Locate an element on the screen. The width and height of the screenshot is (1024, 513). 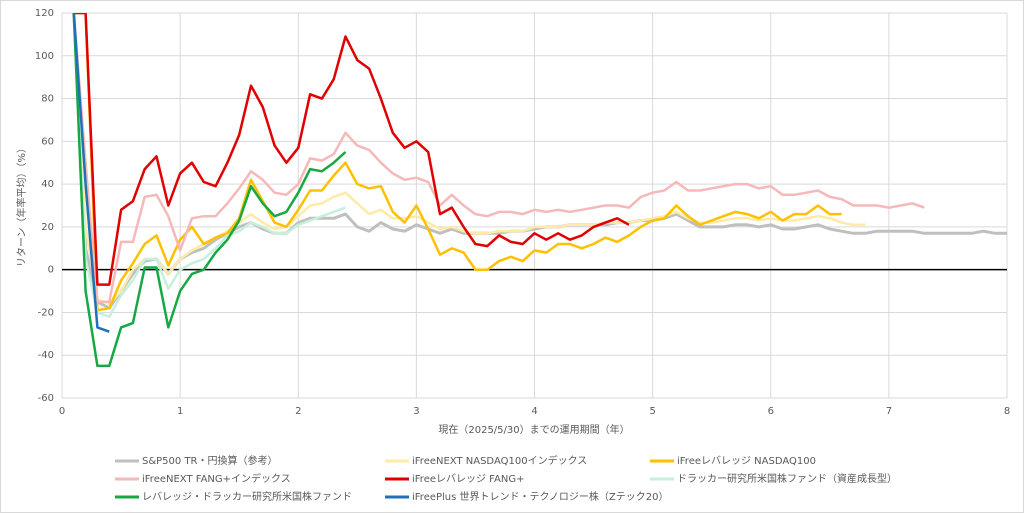
y-tick-label: -60 is located at coordinates (46, 398).